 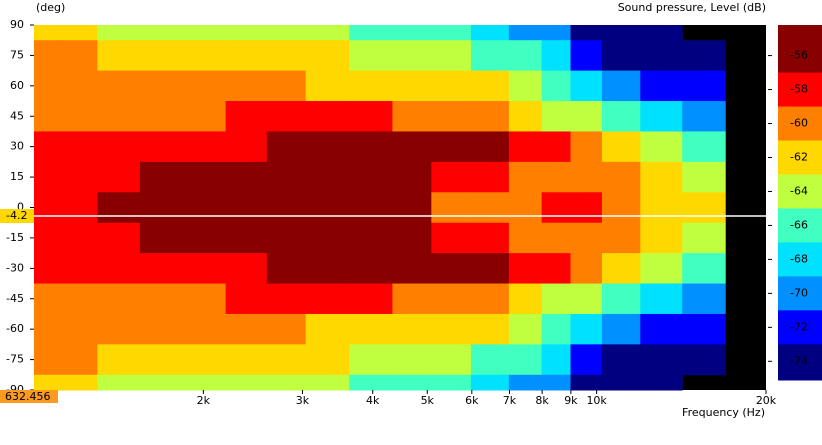 I want to click on colorbar-band, so click(x=800, y=225).